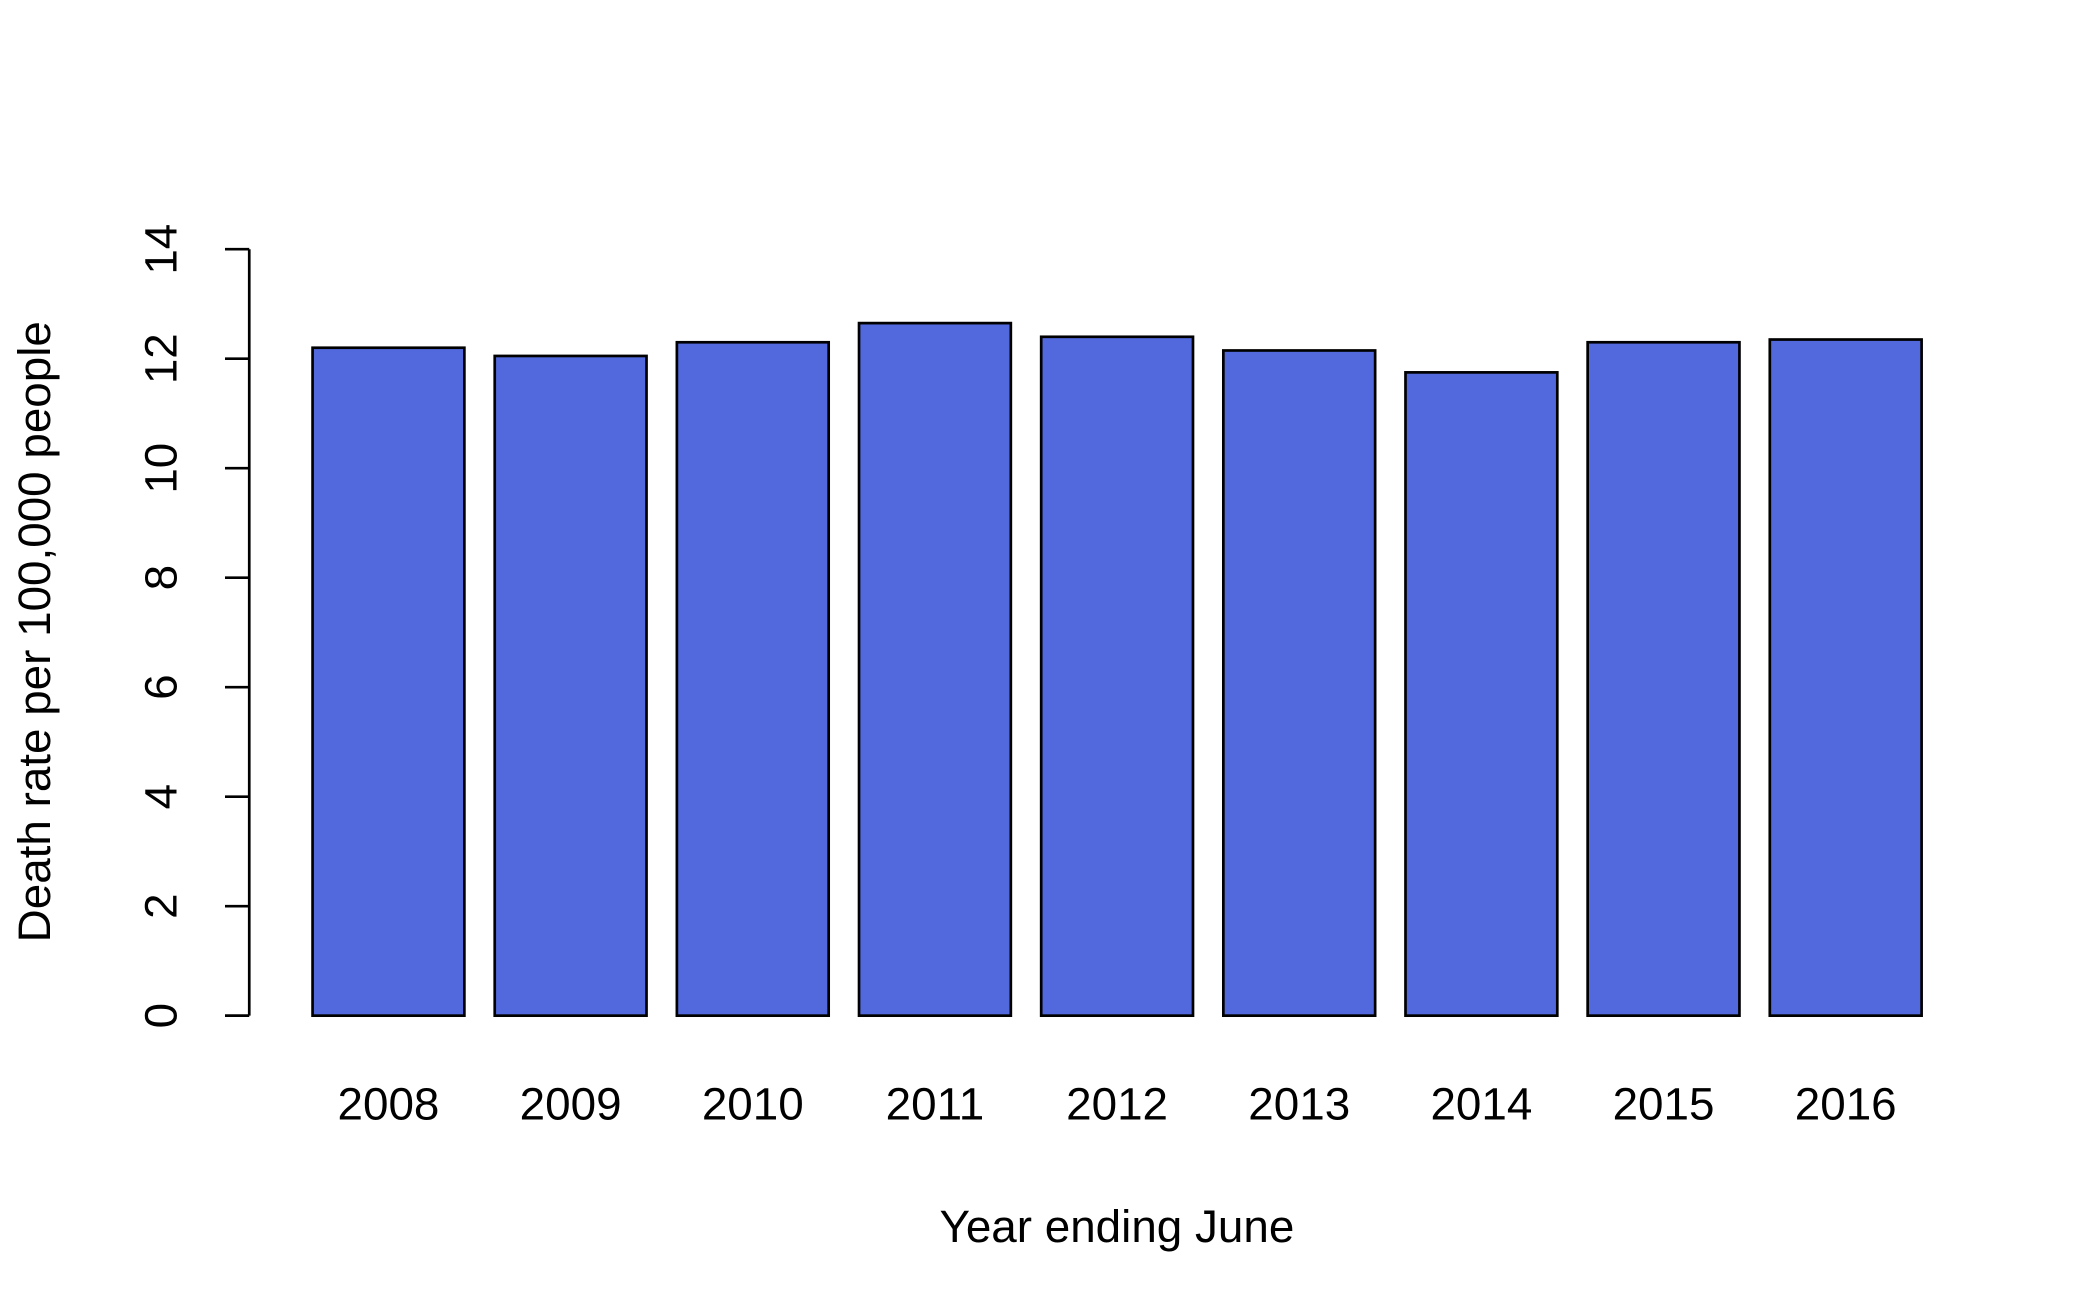 The width and height of the screenshot is (2091, 1312). Describe the element at coordinates (160, 796) in the screenshot. I see `y-tick-label: 4` at that location.